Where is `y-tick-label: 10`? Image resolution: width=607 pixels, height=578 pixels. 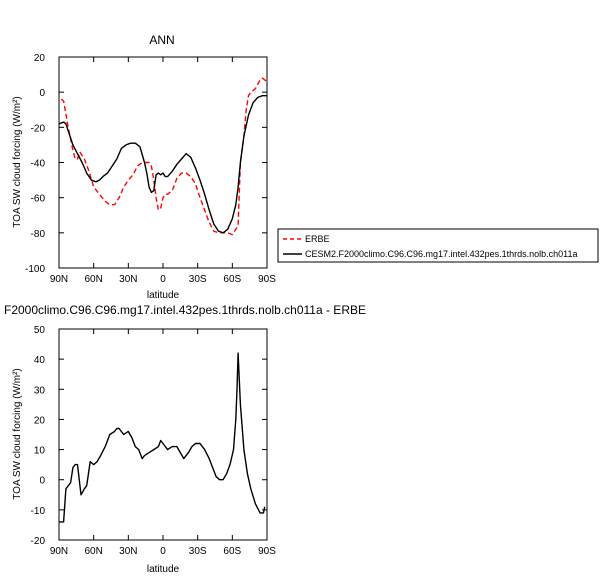 y-tick-label: 10 is located at coordinates (40, 451).